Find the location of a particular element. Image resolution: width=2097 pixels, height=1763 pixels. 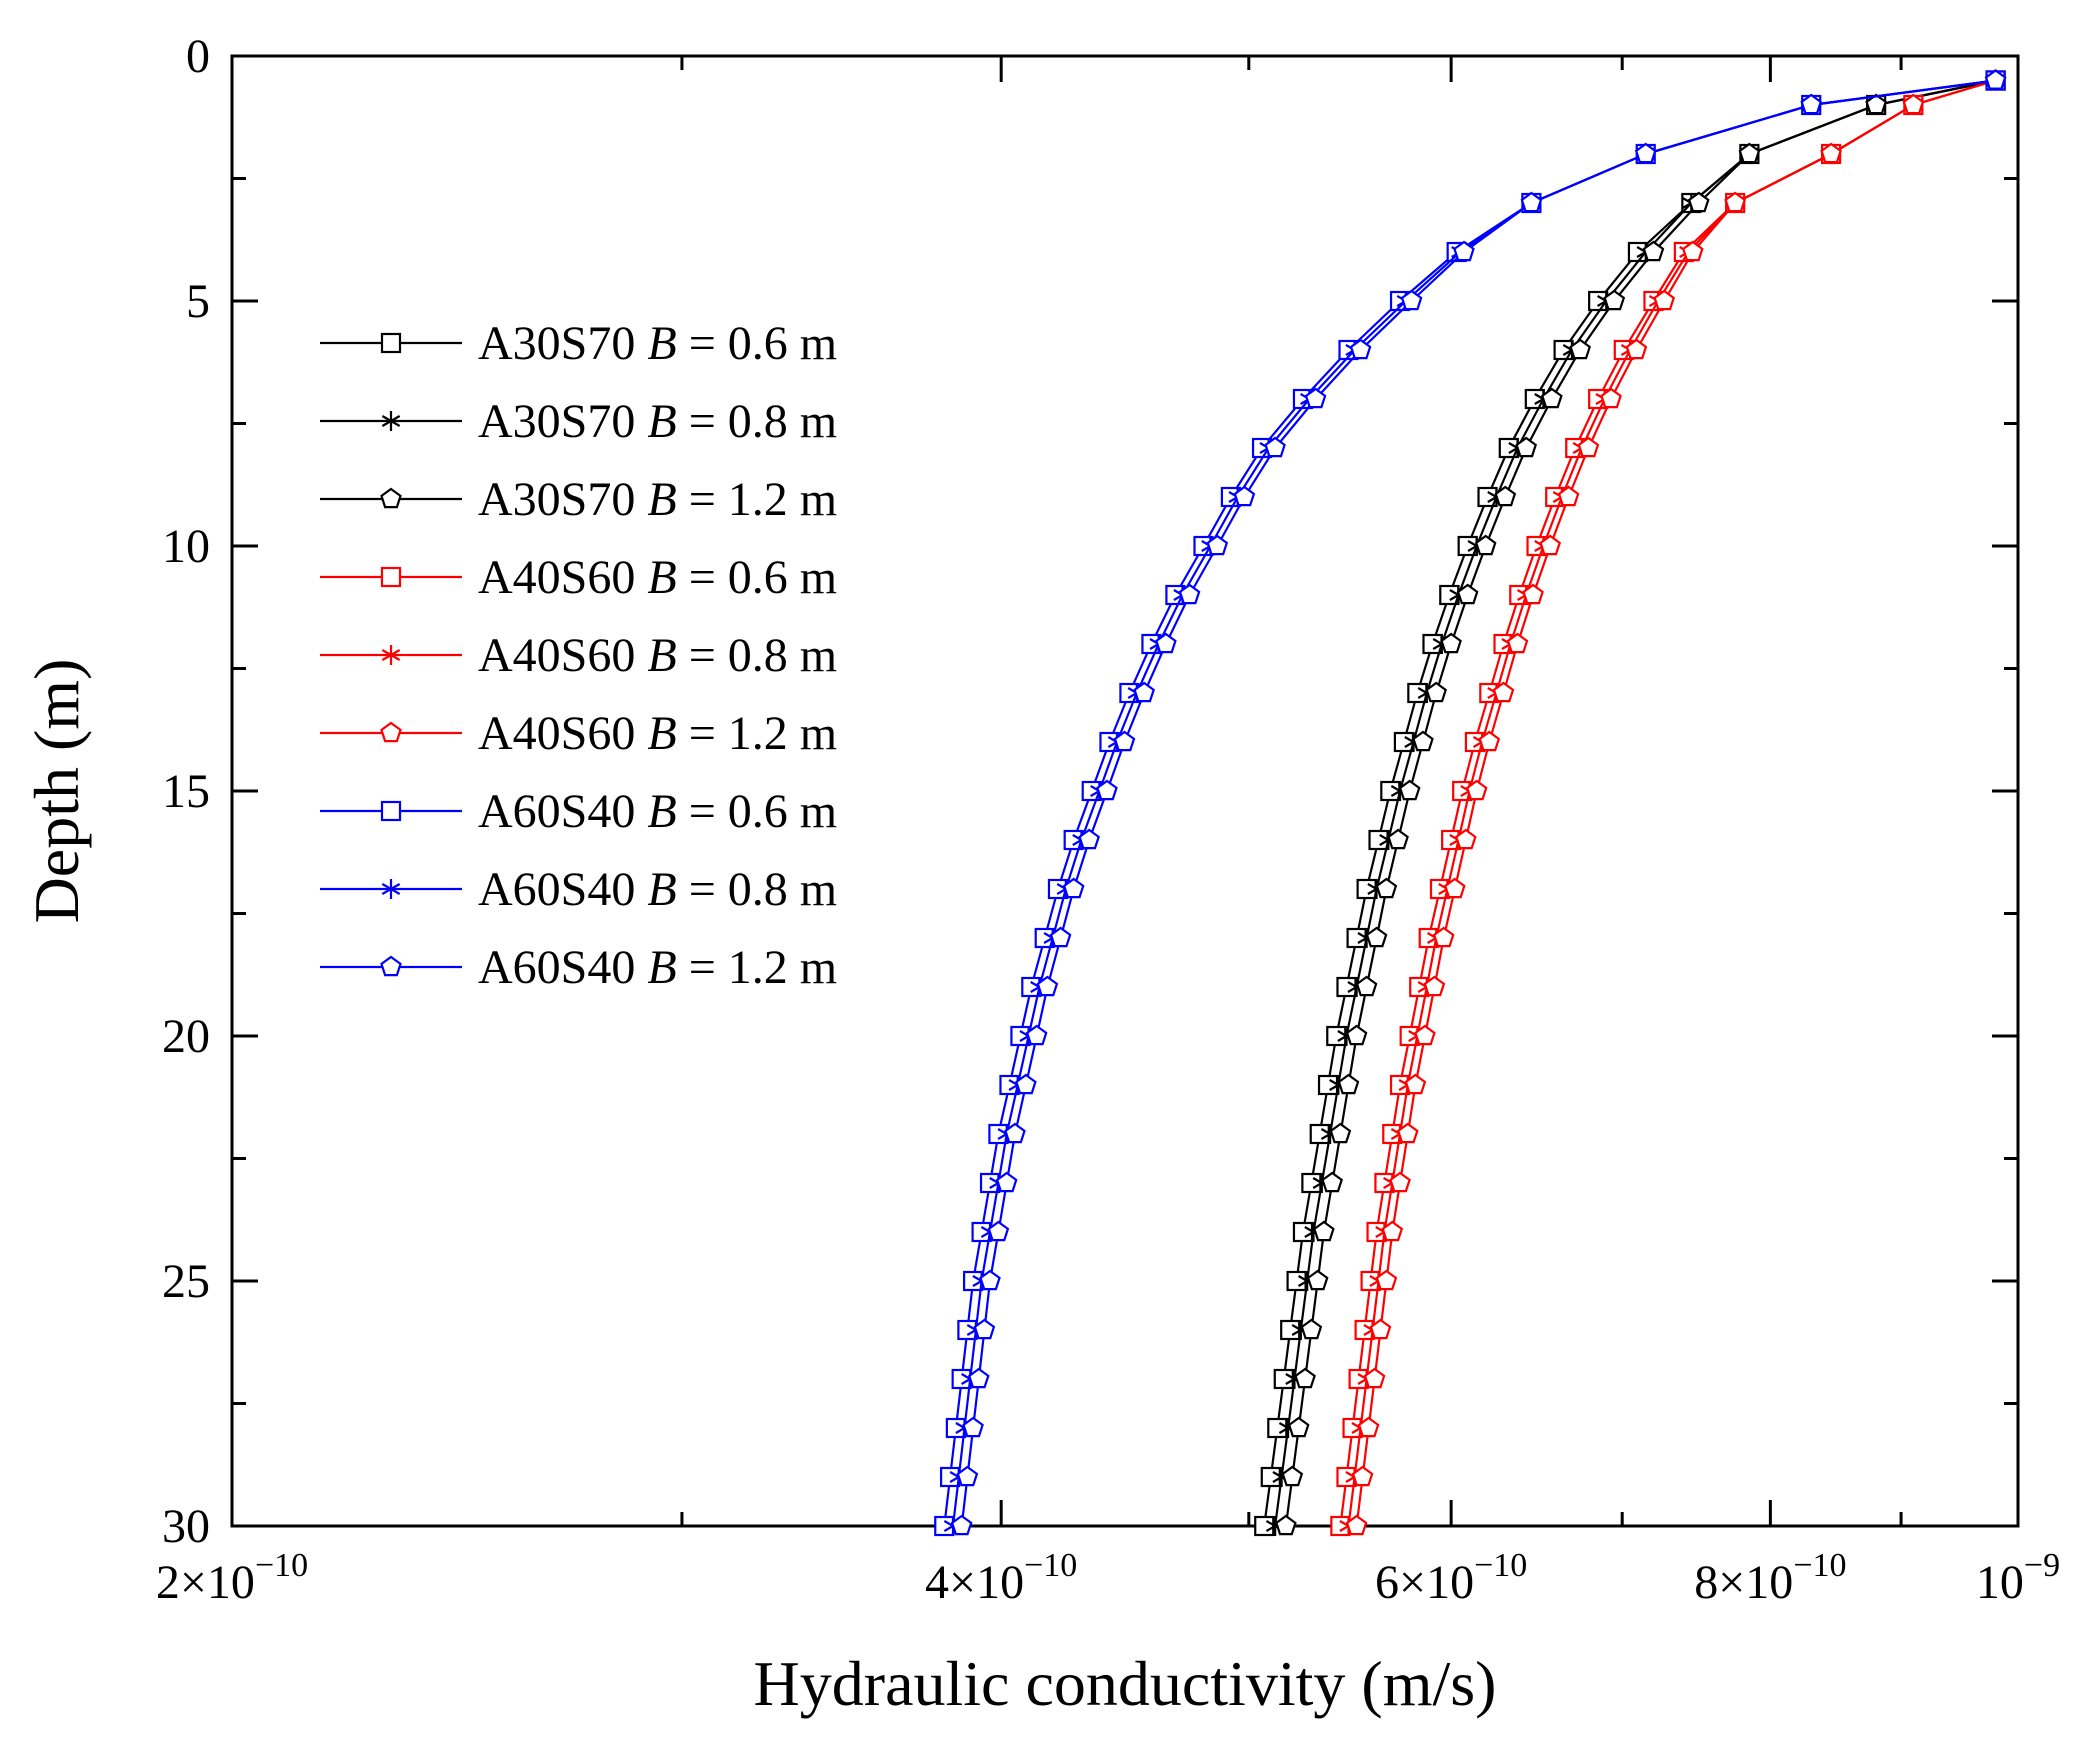

legend-item: A40S60 B = 0.8 m is located at coordinates (578, 655).